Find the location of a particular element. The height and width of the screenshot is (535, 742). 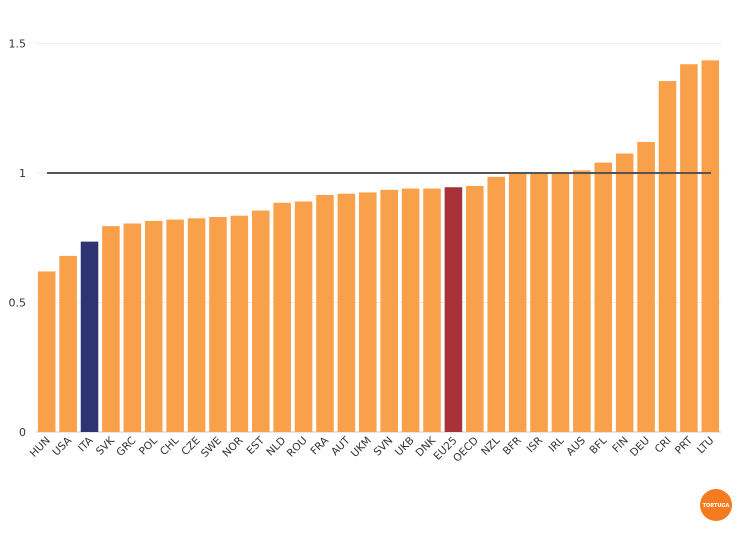

bar-eu25 is located at coordinates (453, 309).